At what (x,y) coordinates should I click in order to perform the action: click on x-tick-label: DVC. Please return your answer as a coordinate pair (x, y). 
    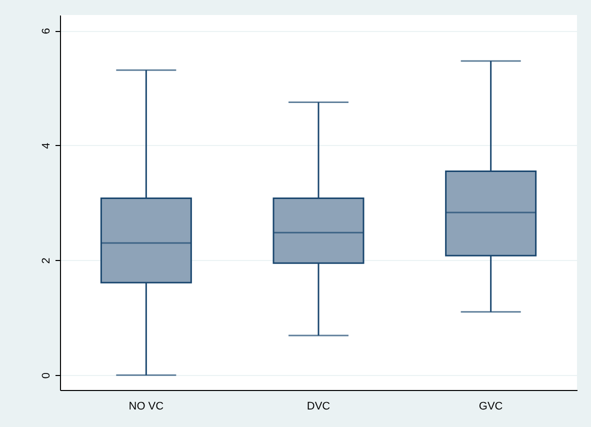
    Looking at the image, I should click on (318, 406).